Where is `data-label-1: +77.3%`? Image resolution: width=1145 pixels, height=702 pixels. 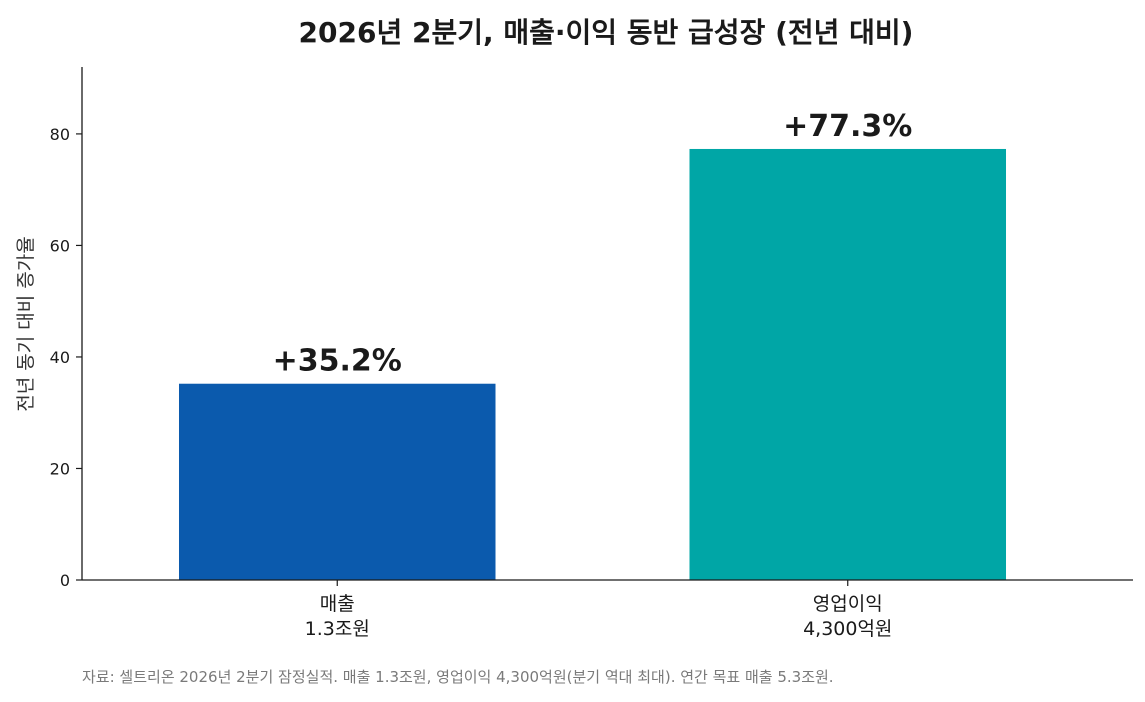 data-label-1: +77.3% is located at coordinates (847, 126).